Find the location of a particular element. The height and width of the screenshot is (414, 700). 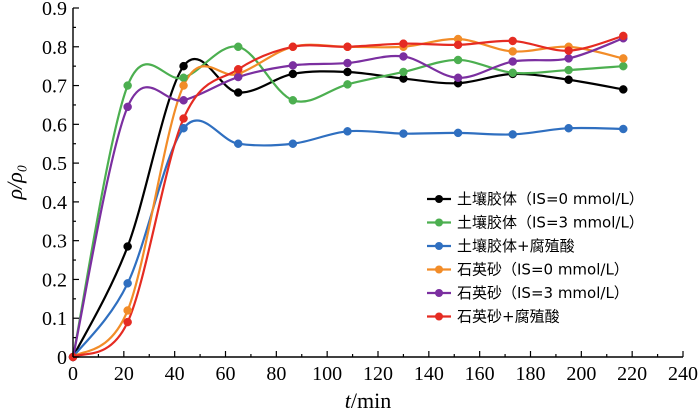

y-tick-label: 0.7 is located at coordinates (54, 87).